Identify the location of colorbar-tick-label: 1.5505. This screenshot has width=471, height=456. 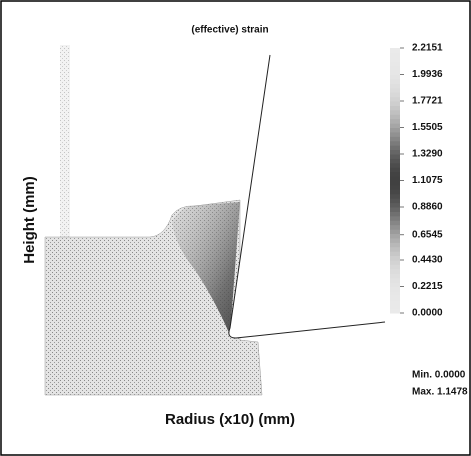
(427, 127).